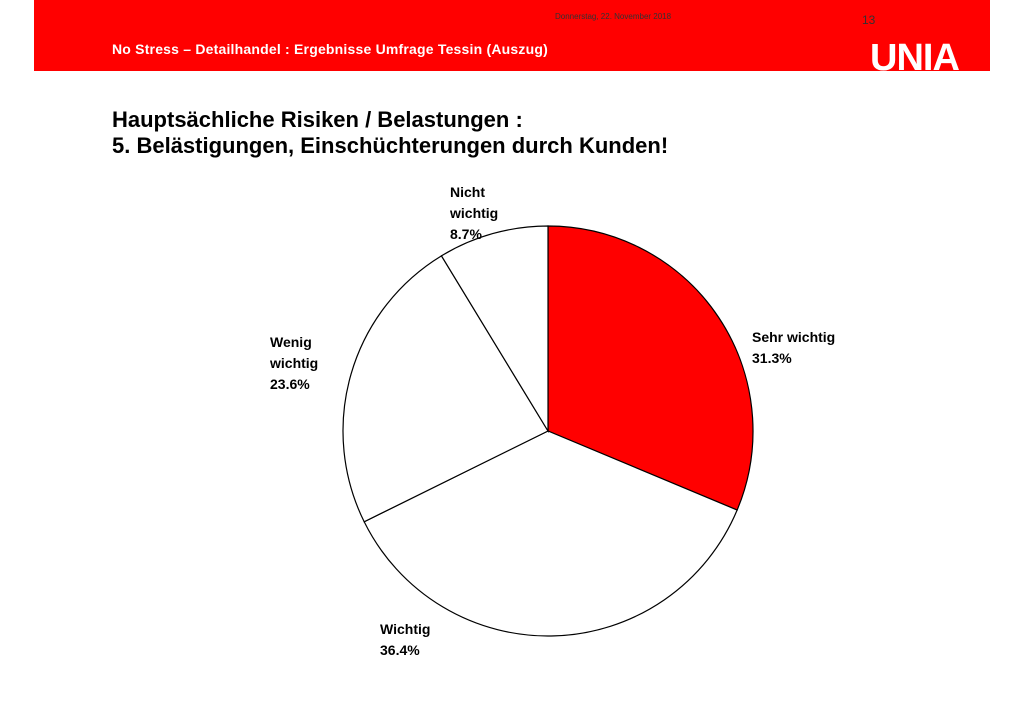 The image size is (1024, 709). Describe the element at coordinates (869, 20) in the screenshot. I see `page-number: 13` at that location.